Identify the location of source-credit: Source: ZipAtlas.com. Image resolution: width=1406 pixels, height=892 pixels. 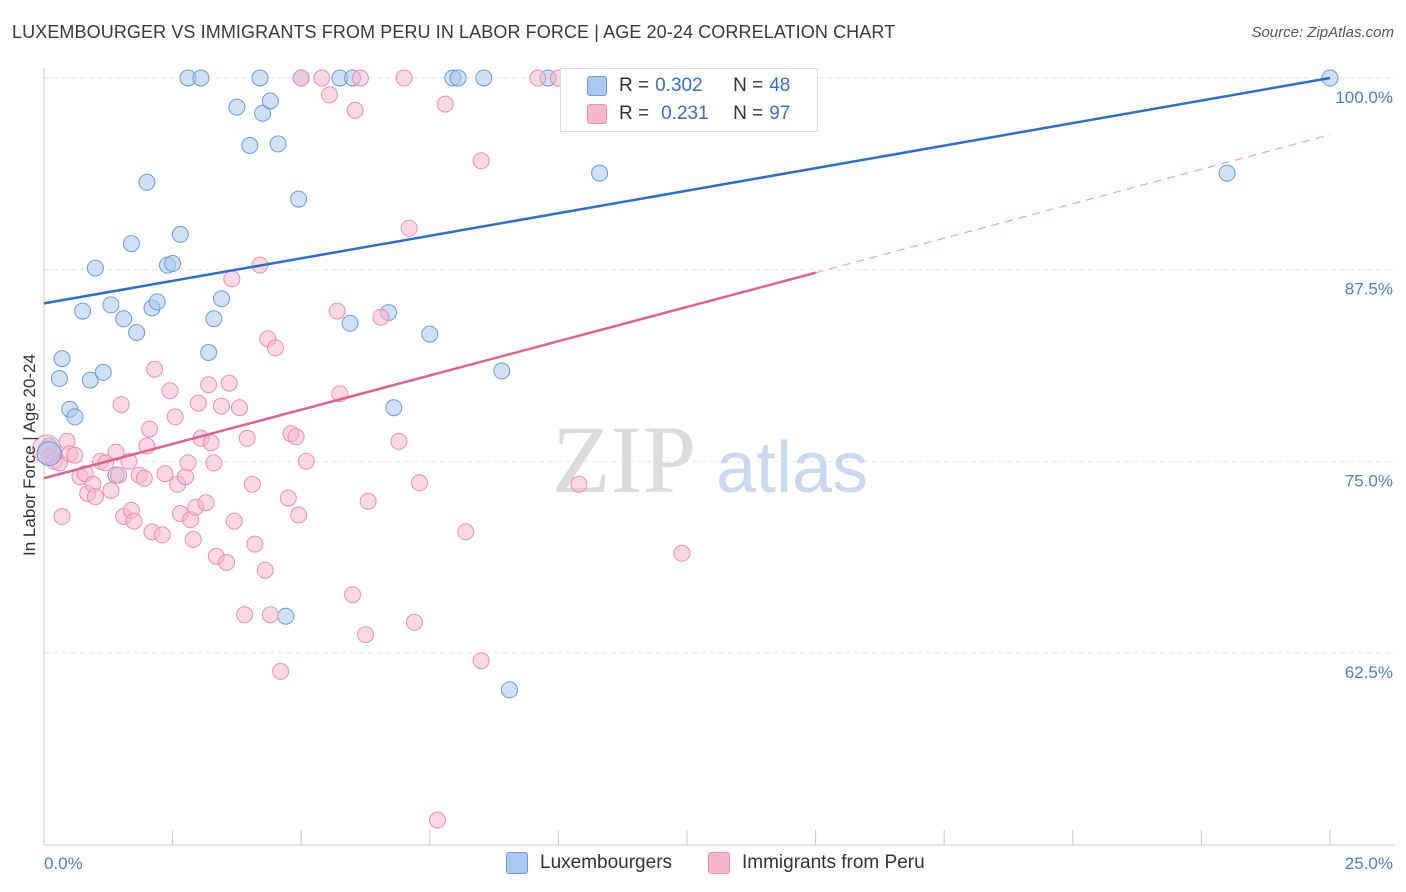
(1322, 32).